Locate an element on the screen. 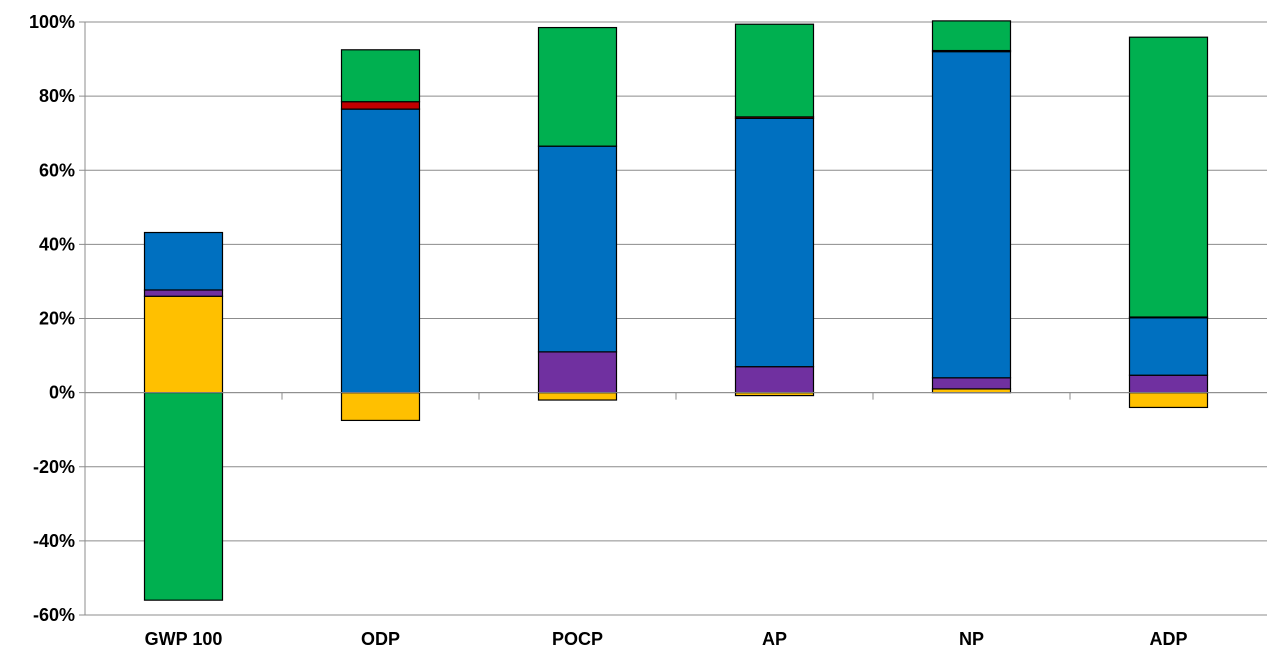  y-tick-label: 0% is located at coordinates (62, 393).